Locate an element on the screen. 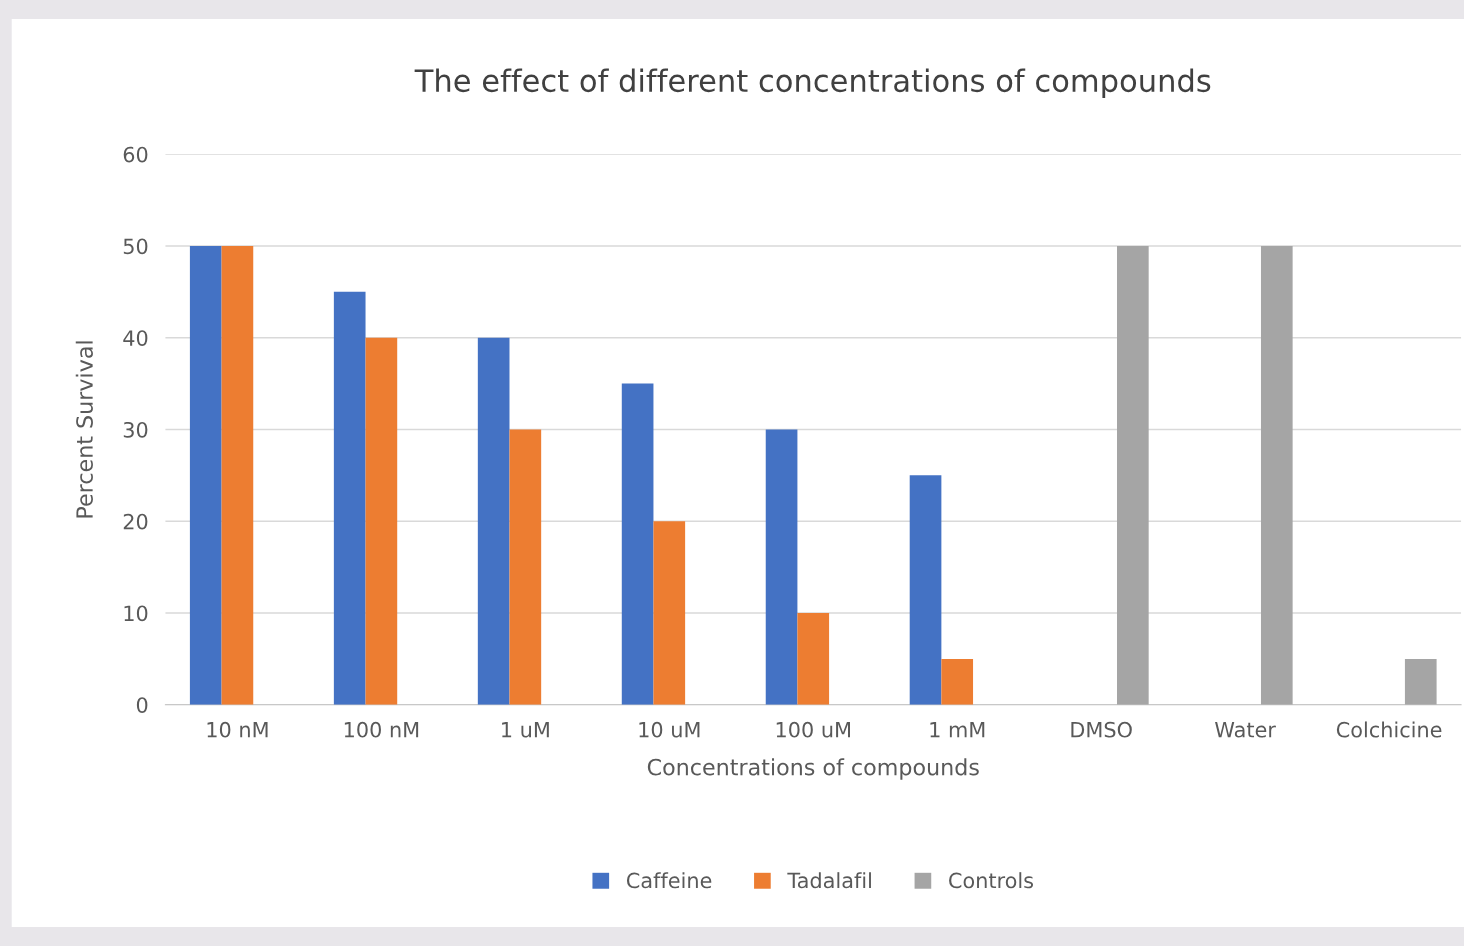 The width and height of the screenshot is (1464, 946). x-tick-label: 1 mM is located at coordinates (957, 730).